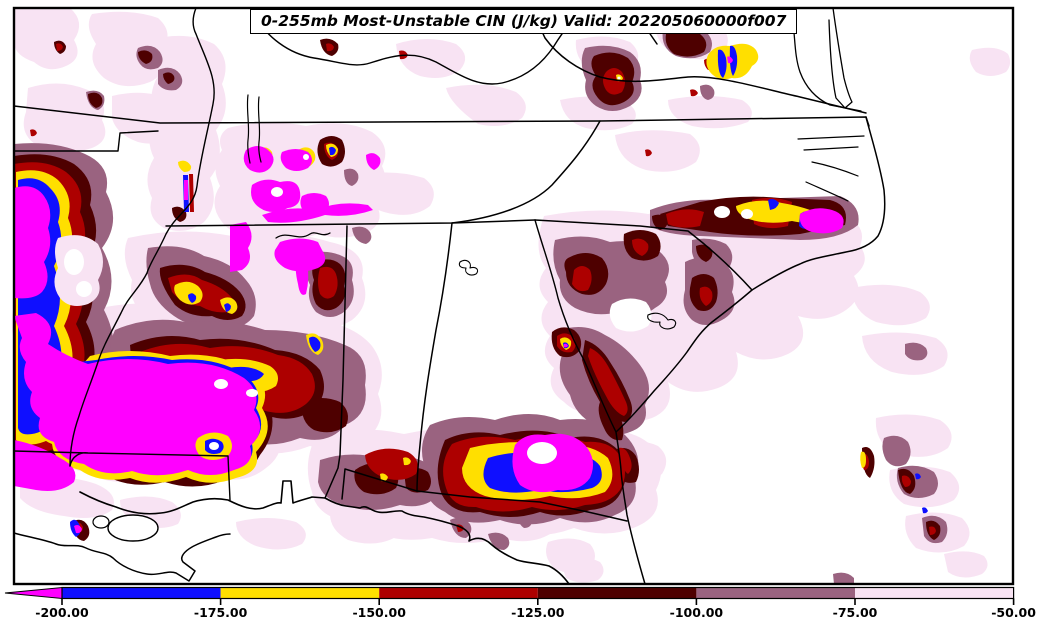  What do you see at coordinates (62, 612) in the screenshot?
I see `colorbar-tick-label: -200.00` at bounding box center [62, 612].